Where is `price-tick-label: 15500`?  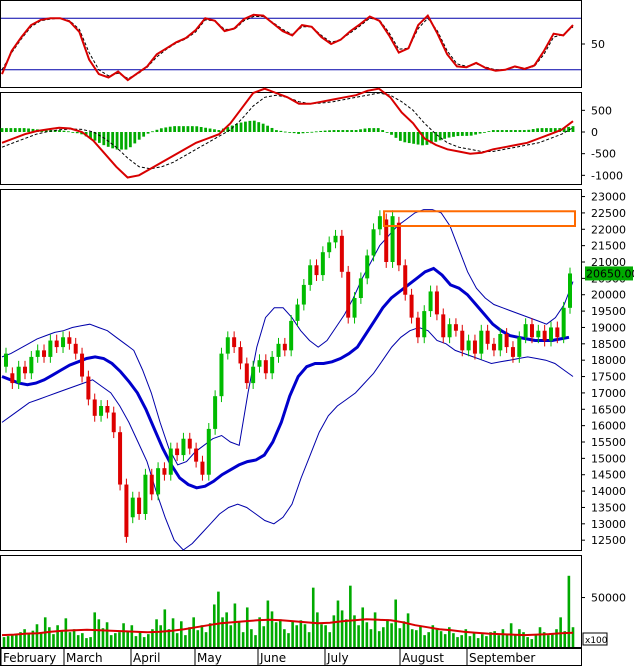
price-tick-label: 15500 is located at coordinates (608, 442).